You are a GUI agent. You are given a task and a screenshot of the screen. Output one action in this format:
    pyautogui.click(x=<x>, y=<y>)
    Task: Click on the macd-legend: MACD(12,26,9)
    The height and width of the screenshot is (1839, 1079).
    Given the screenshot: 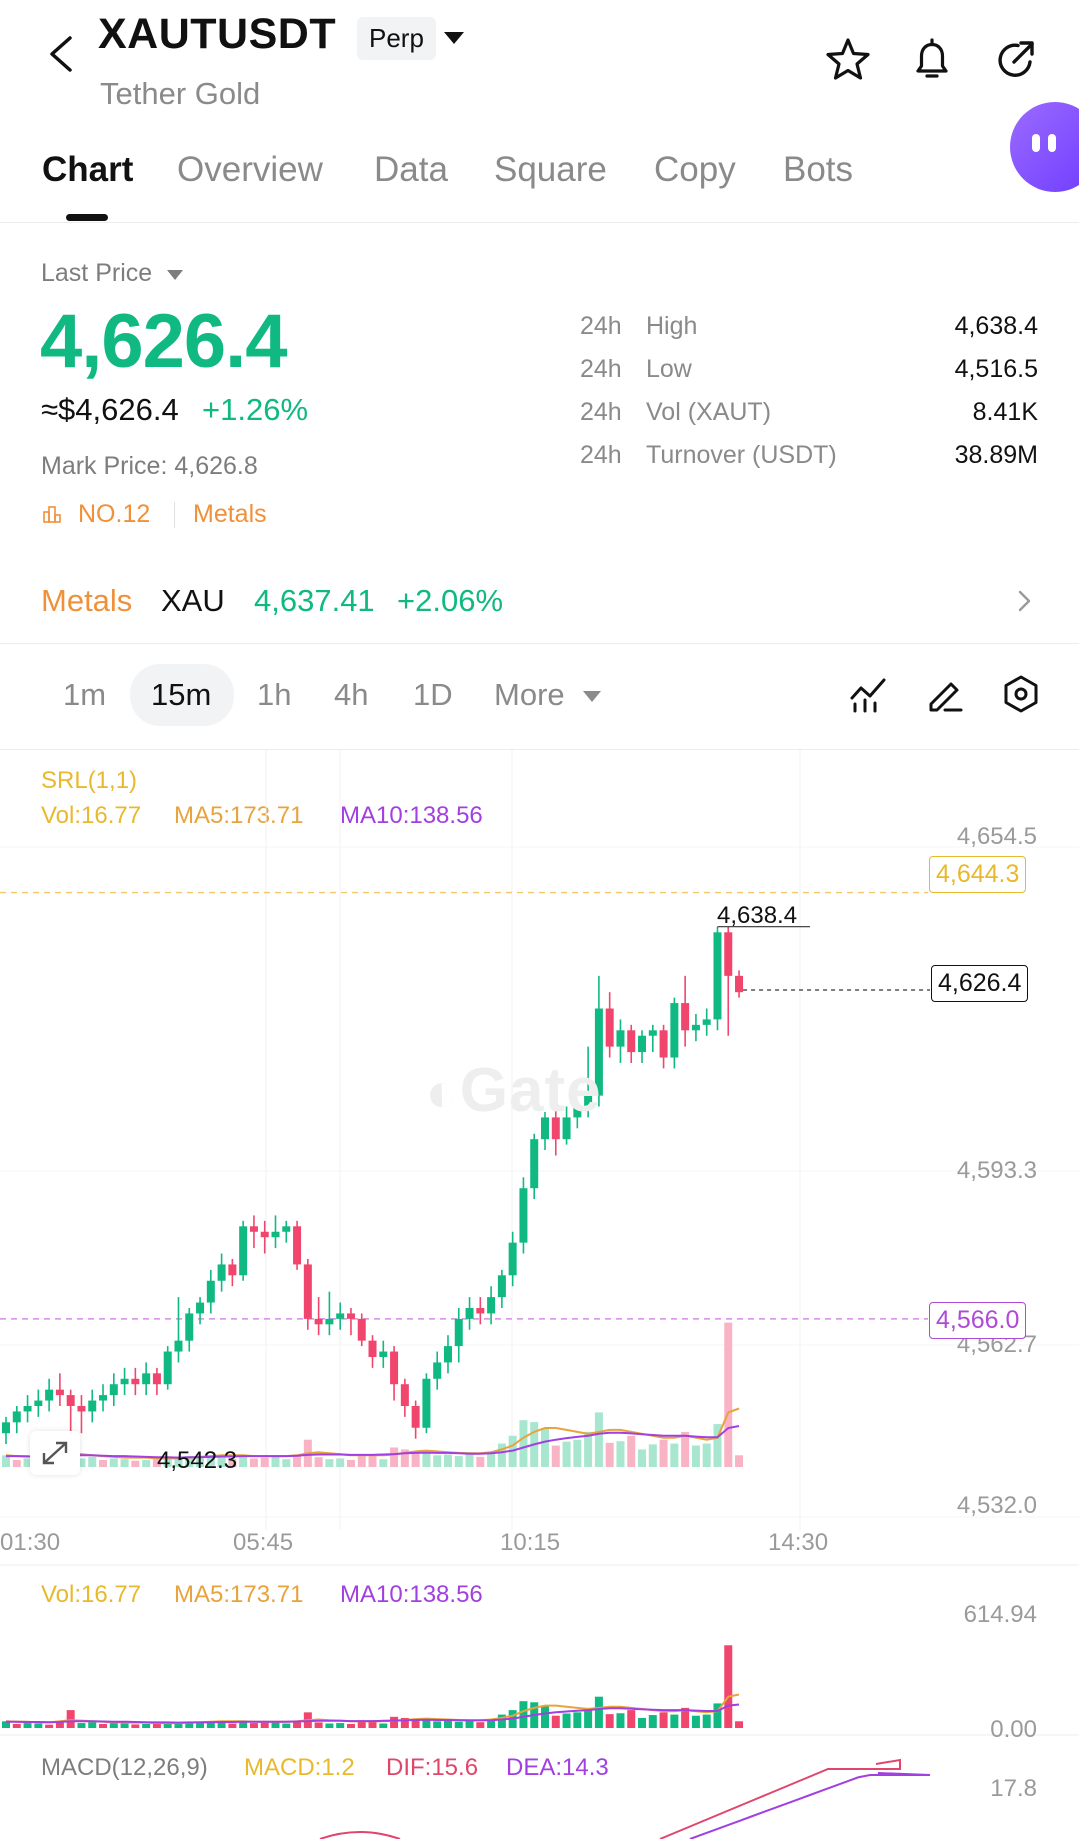 What is the action you would take?
    pyautogui.click(x=124, y=1767)
    